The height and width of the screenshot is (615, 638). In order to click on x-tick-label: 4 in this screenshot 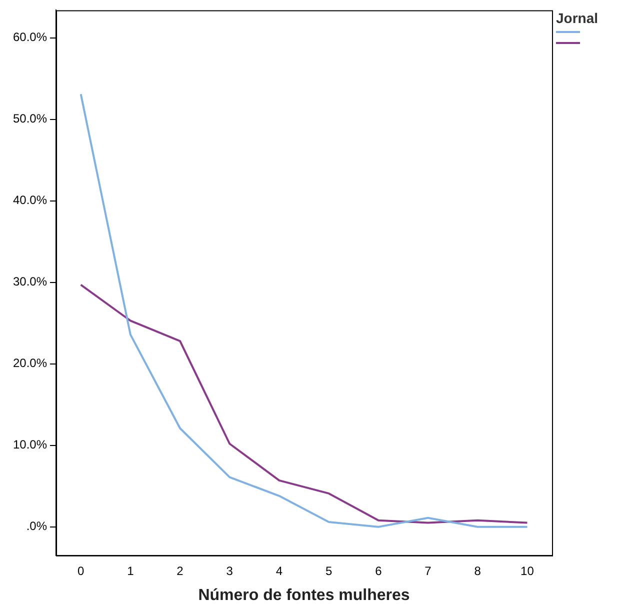, I will do `click(279, 571)`.